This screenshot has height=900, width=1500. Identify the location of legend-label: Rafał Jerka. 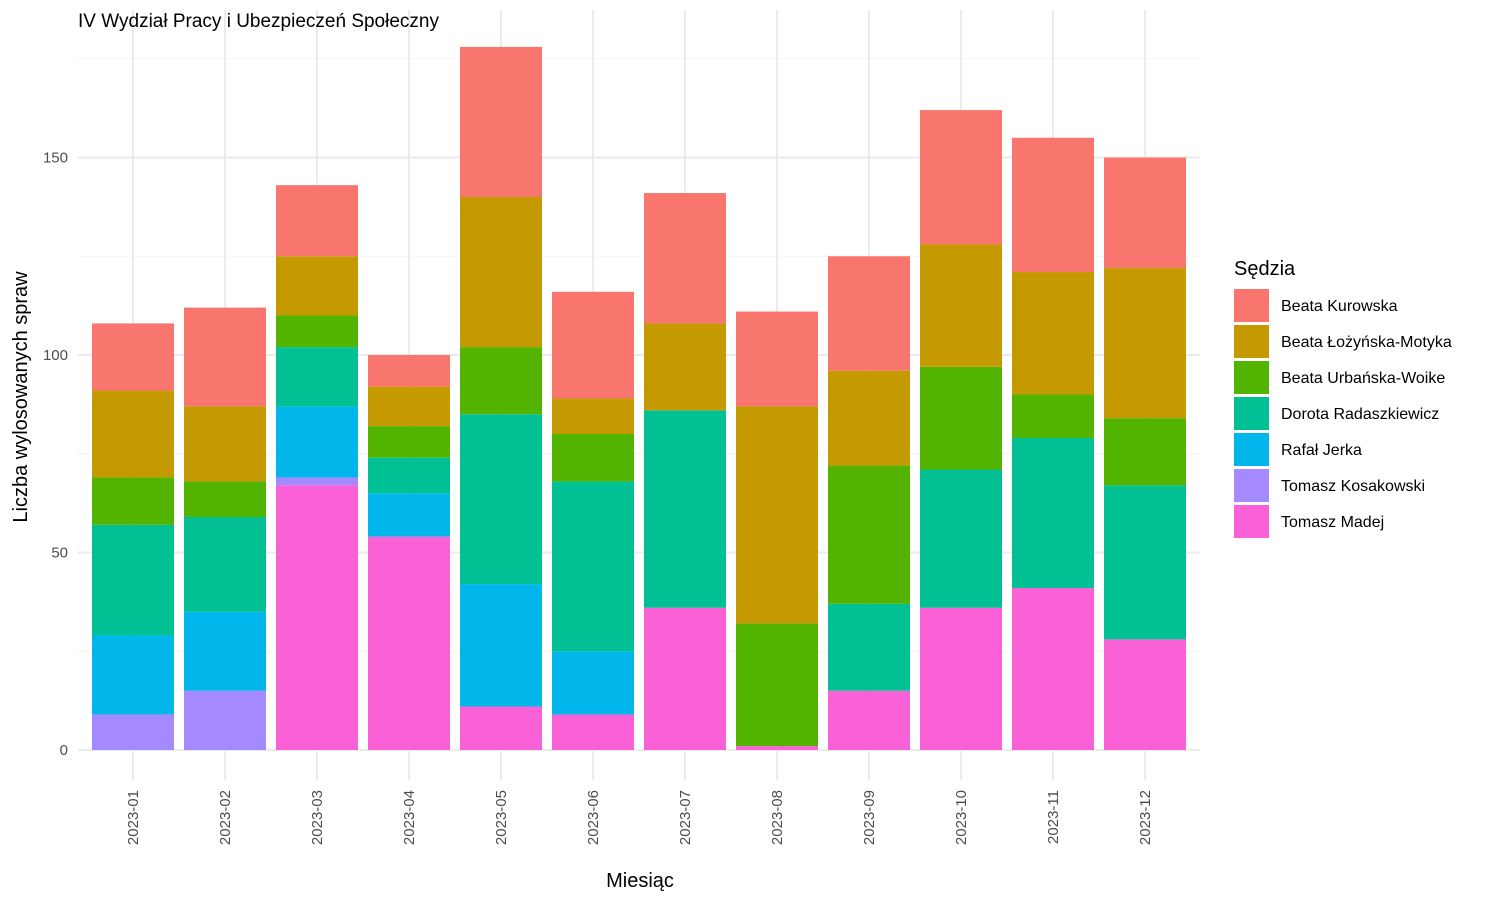
(1321, 450).